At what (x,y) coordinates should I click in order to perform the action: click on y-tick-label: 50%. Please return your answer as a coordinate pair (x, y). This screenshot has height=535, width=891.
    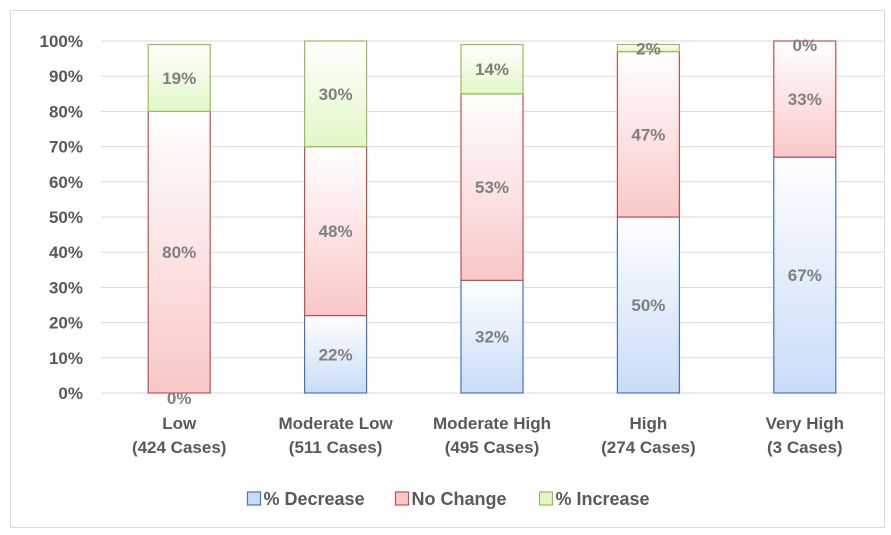
    Looking at the image, I should click on (66, 217).